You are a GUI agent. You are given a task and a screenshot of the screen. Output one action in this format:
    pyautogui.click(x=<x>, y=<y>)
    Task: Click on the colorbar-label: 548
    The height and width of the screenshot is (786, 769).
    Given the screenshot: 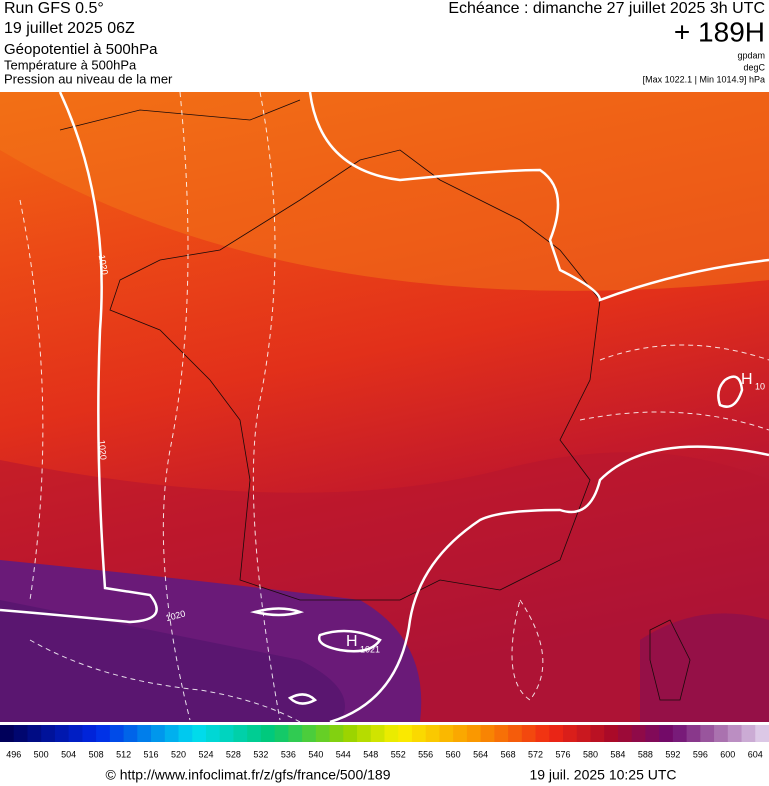 What is the action you would take?
    pyautogui.click(x=370, y=754)
    